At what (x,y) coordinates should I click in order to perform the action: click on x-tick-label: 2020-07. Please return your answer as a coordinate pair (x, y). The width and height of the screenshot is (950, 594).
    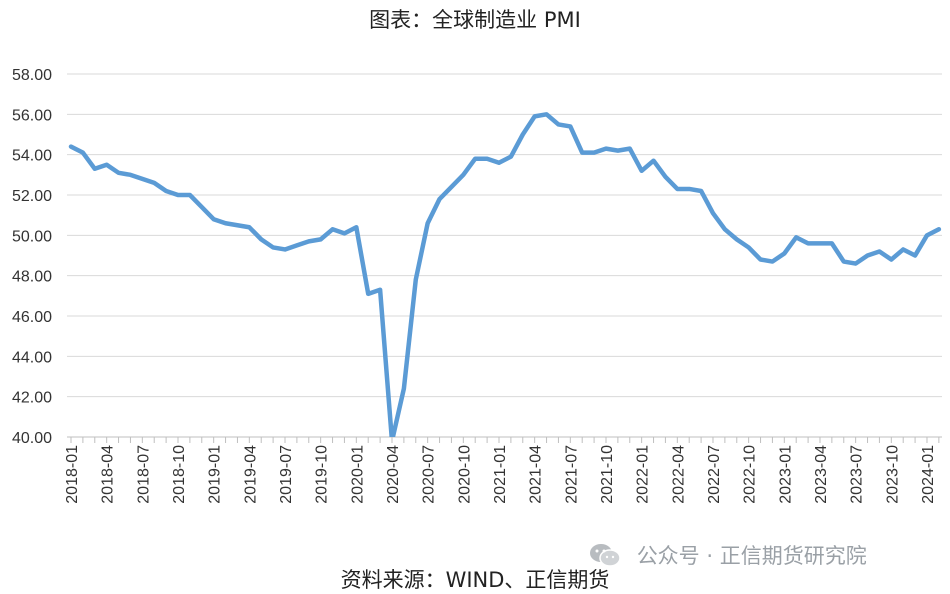
    Looking at the image, I should click on (429, 474).